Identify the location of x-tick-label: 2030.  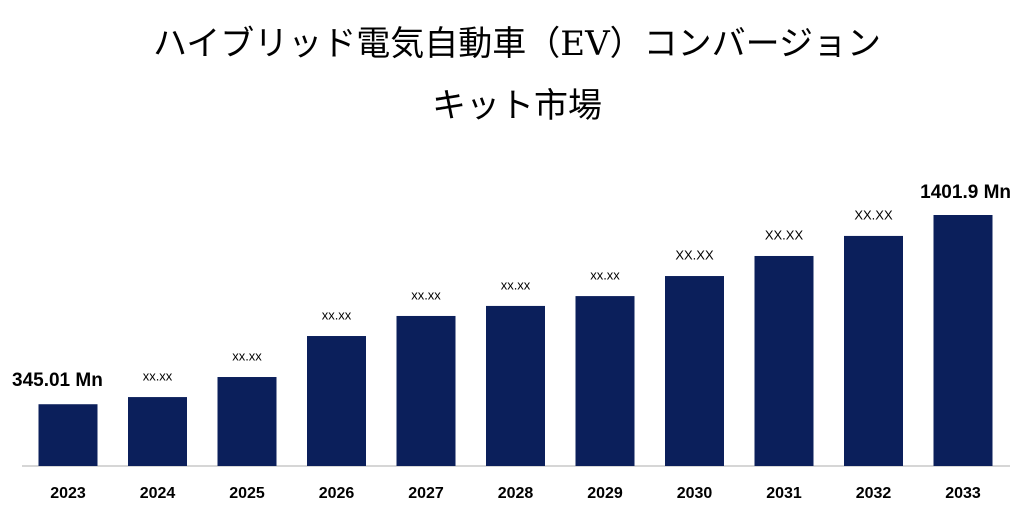
(695, 493).